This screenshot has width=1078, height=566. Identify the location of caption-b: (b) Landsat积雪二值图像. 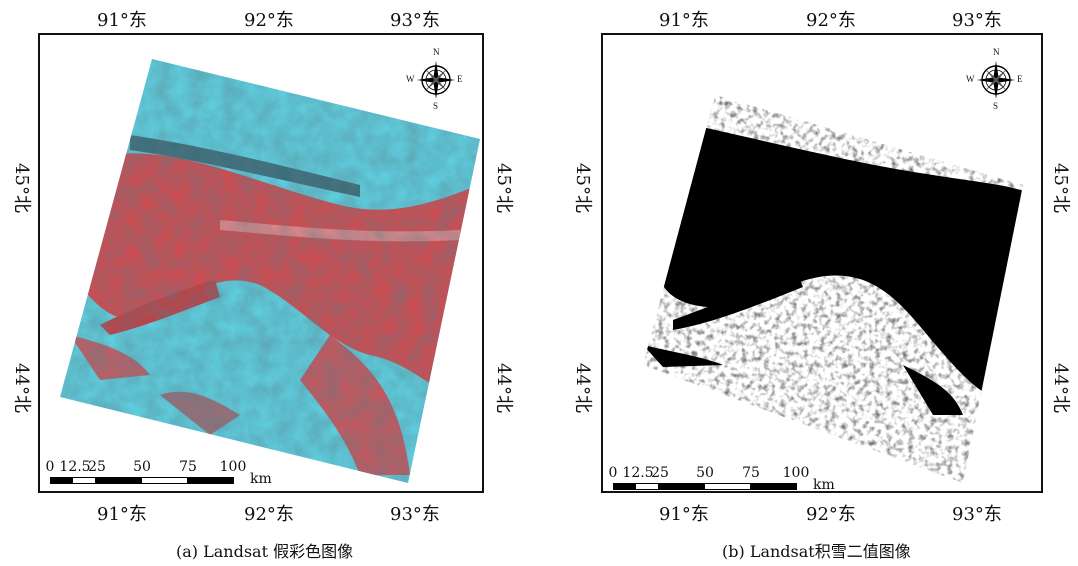
(816, 551).